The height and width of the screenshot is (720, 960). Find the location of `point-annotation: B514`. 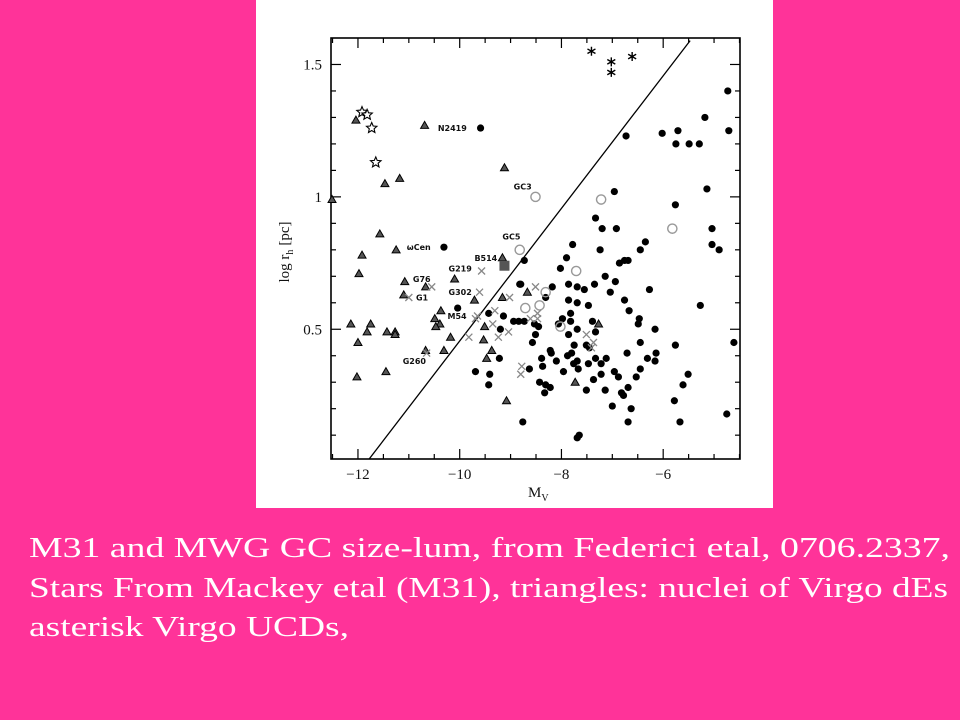

point-annotation: B514 is located at coordinates (485, 258).